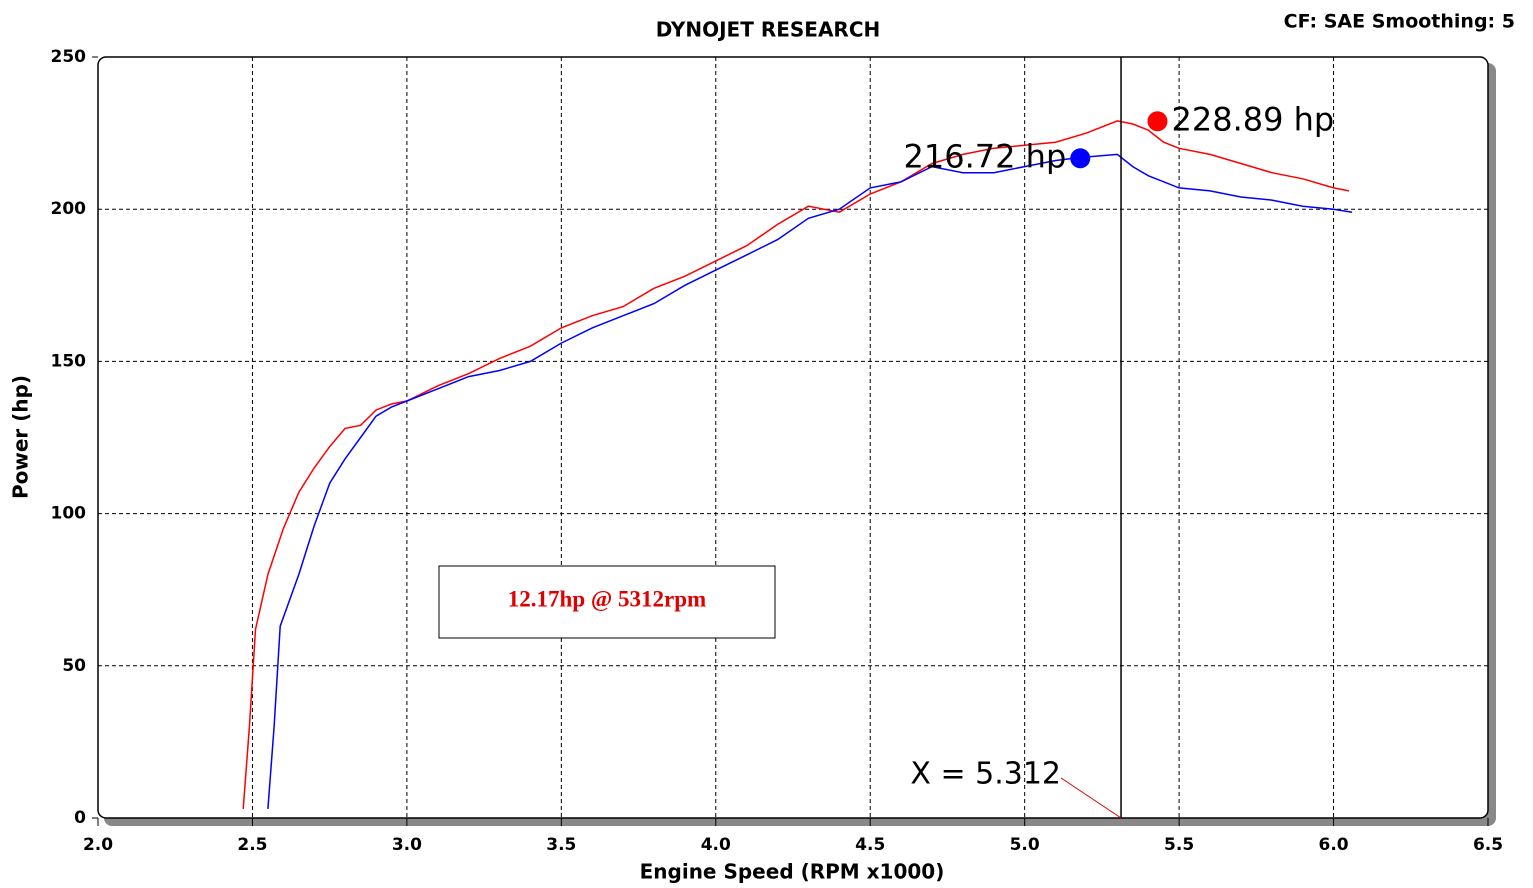 This screenshot has height=888, width=1533. I want to click on y-tick-label: 250, so click(69, 57).